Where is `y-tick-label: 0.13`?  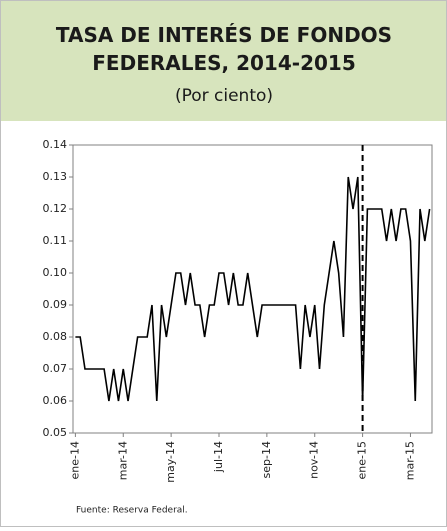 y-tick-label: 0.13 is located at coordinates (55, 176).